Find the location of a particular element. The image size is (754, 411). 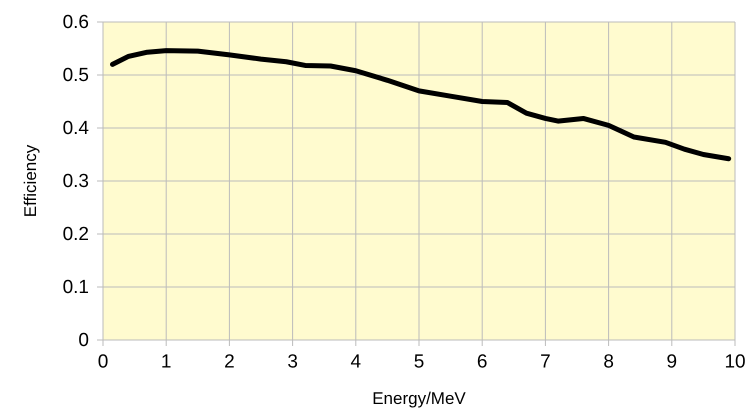

y-tick-label: 0.4 is located at coordinates (76, 129).